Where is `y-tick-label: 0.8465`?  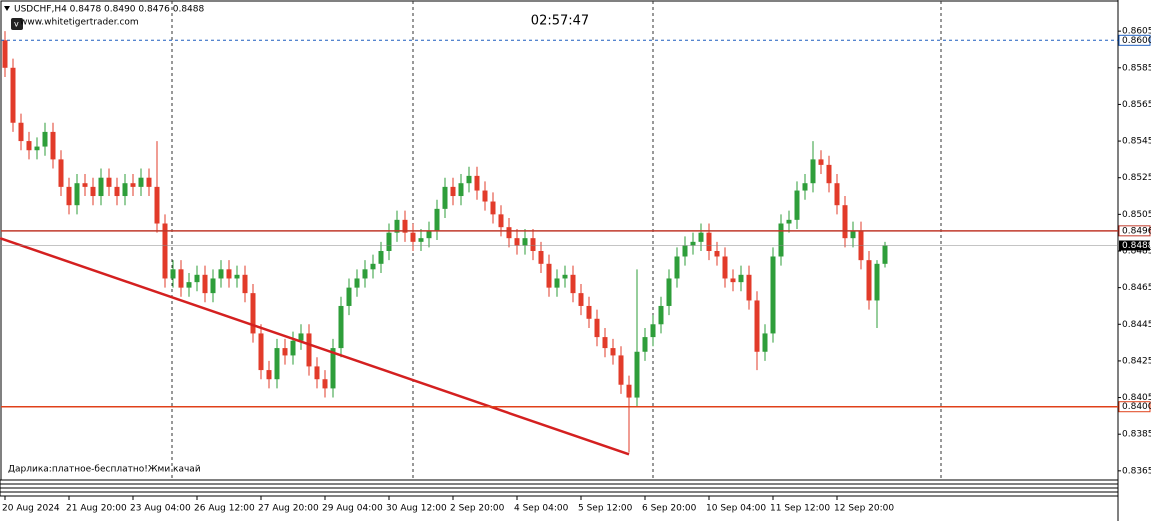 y-tick-label: 0.8465 is located at coordinates (1136, 288).